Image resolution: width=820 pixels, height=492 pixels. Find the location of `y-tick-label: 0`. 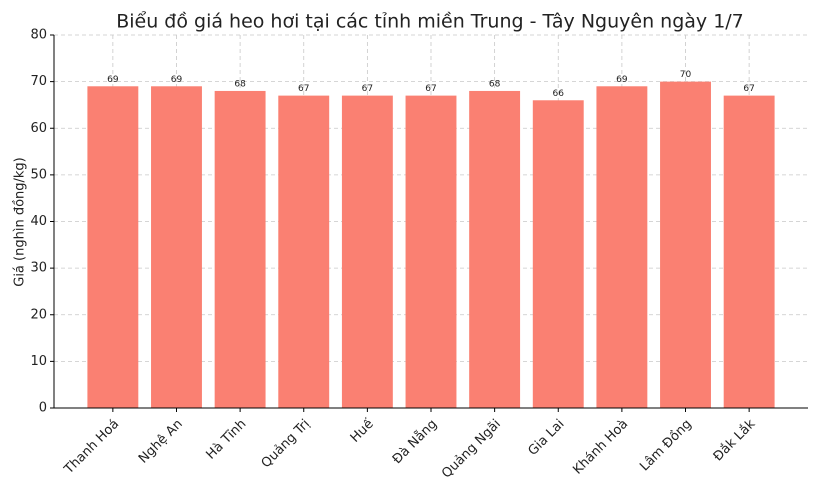

y-tick-label: 0 is located at coordinates (43, 408).